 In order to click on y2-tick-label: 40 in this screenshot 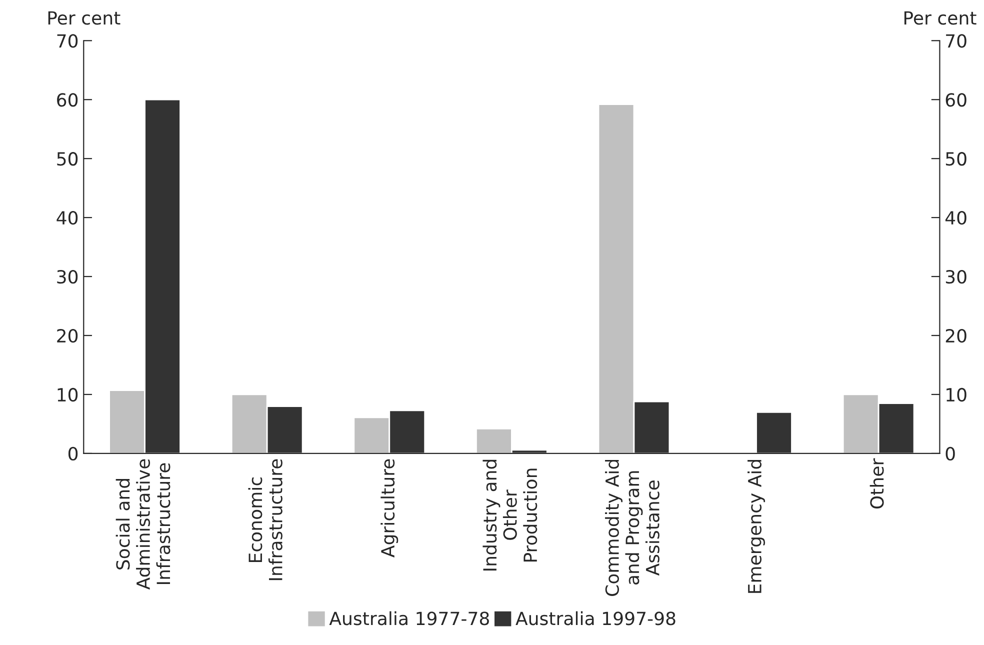, I will do `click(955, 218)`.